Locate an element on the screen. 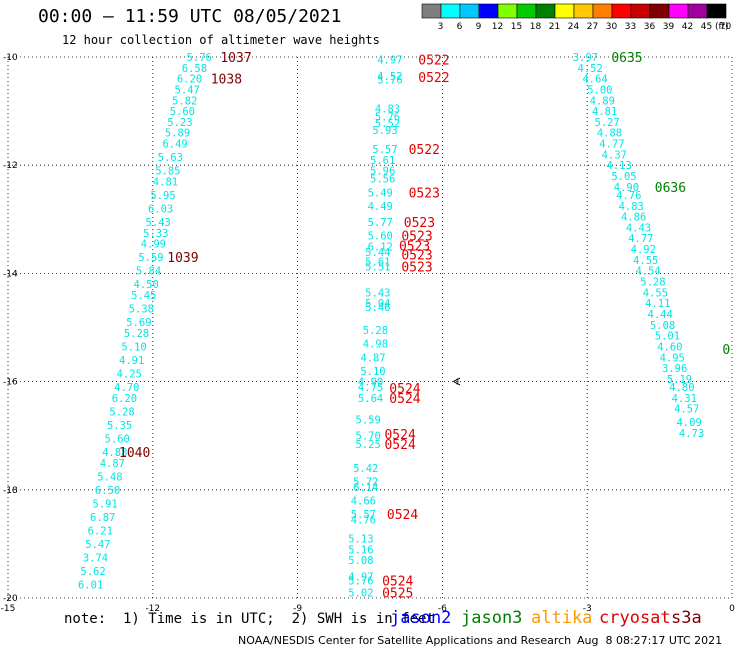 This screenshot has width=740, height=650. swh-value-label: 4.98 is located at coordinates (375, 345).